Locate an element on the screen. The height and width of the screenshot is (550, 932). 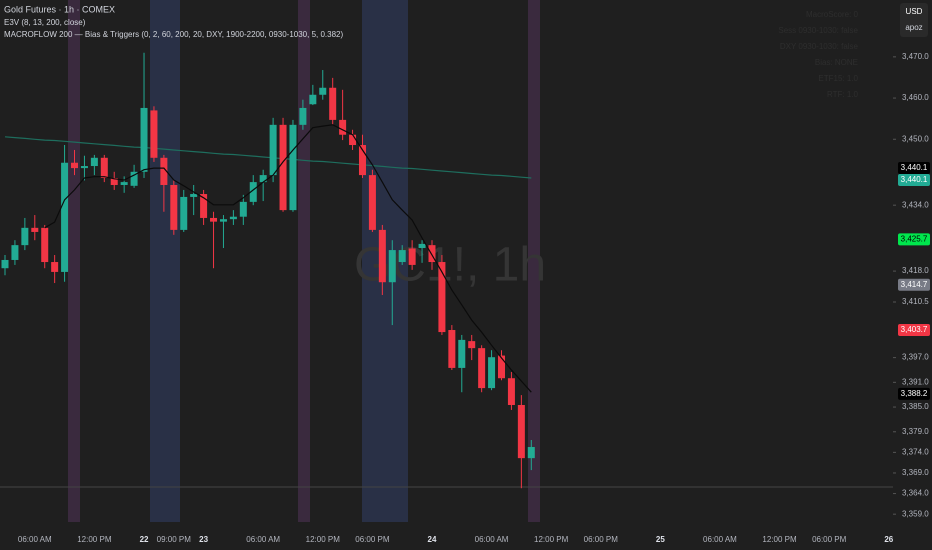
watermark: GC1!, 1h is located at coordinates (450, 265).